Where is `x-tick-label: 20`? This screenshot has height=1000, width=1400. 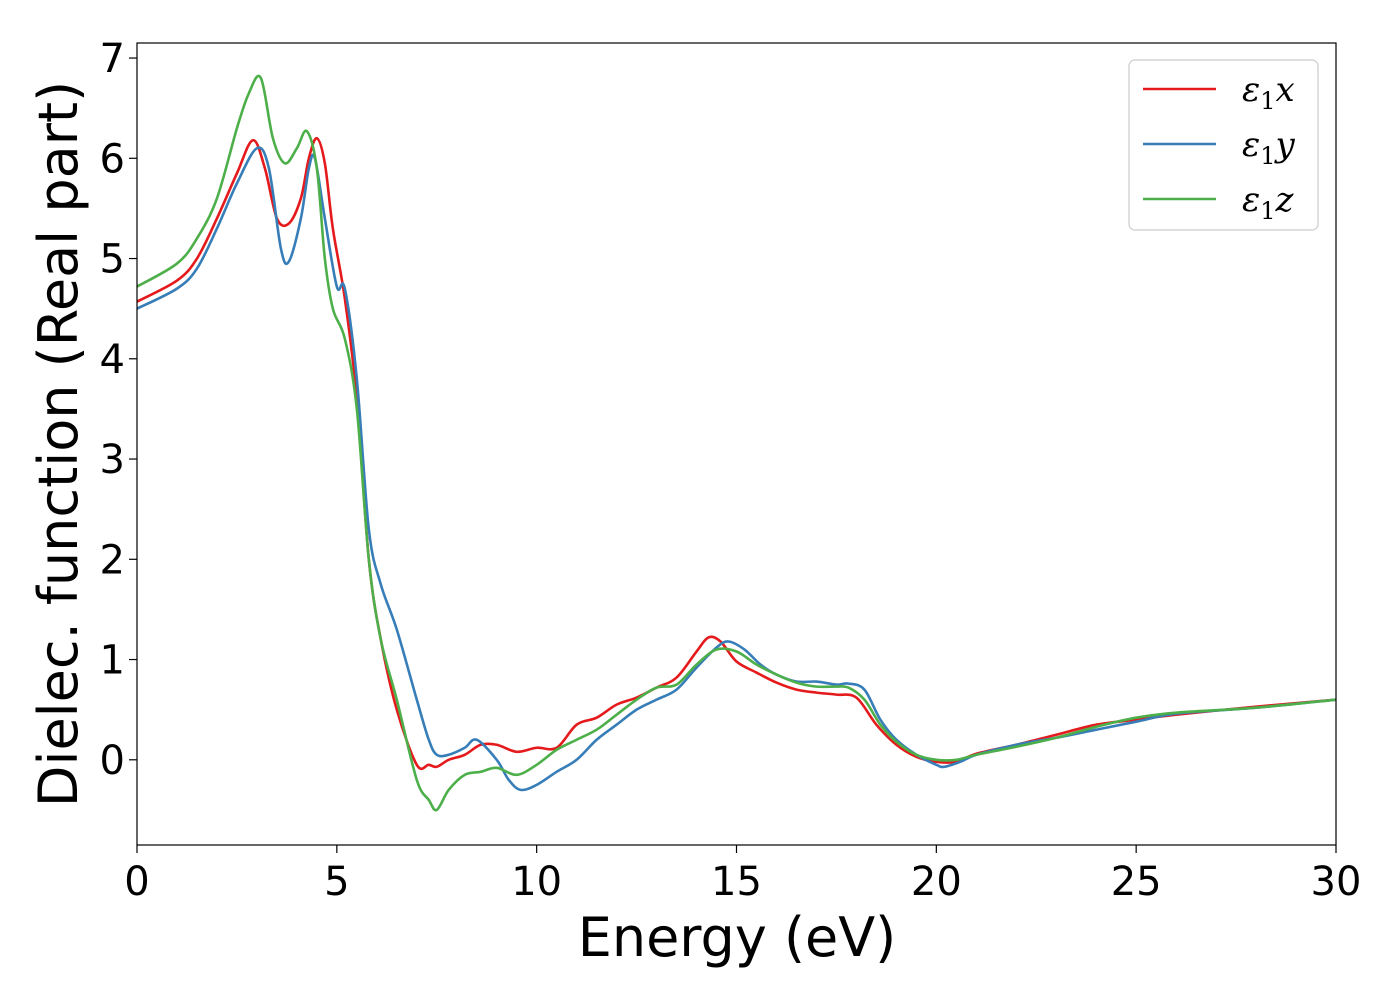 x-tick-label: 20 is located at coordinates (936, 882).